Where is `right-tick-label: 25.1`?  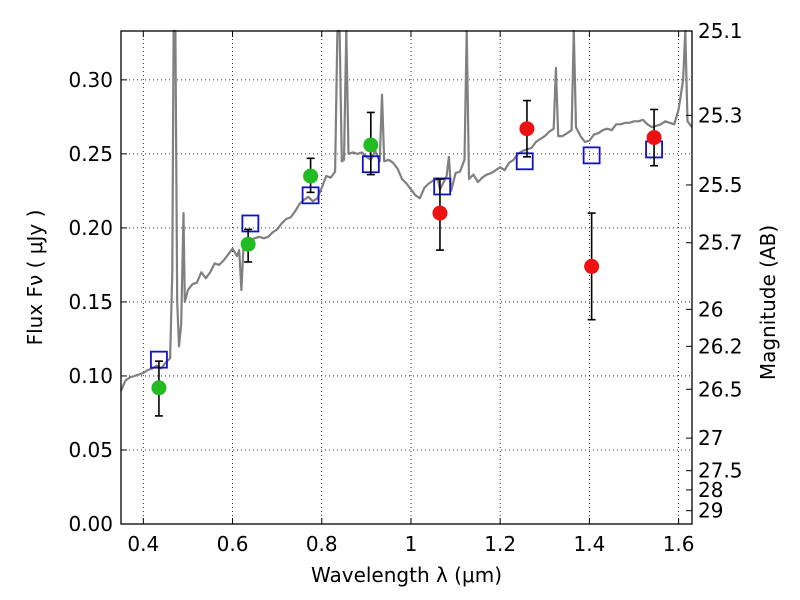 right-tick-label: 25.1 is located at coordinates (720, 31).